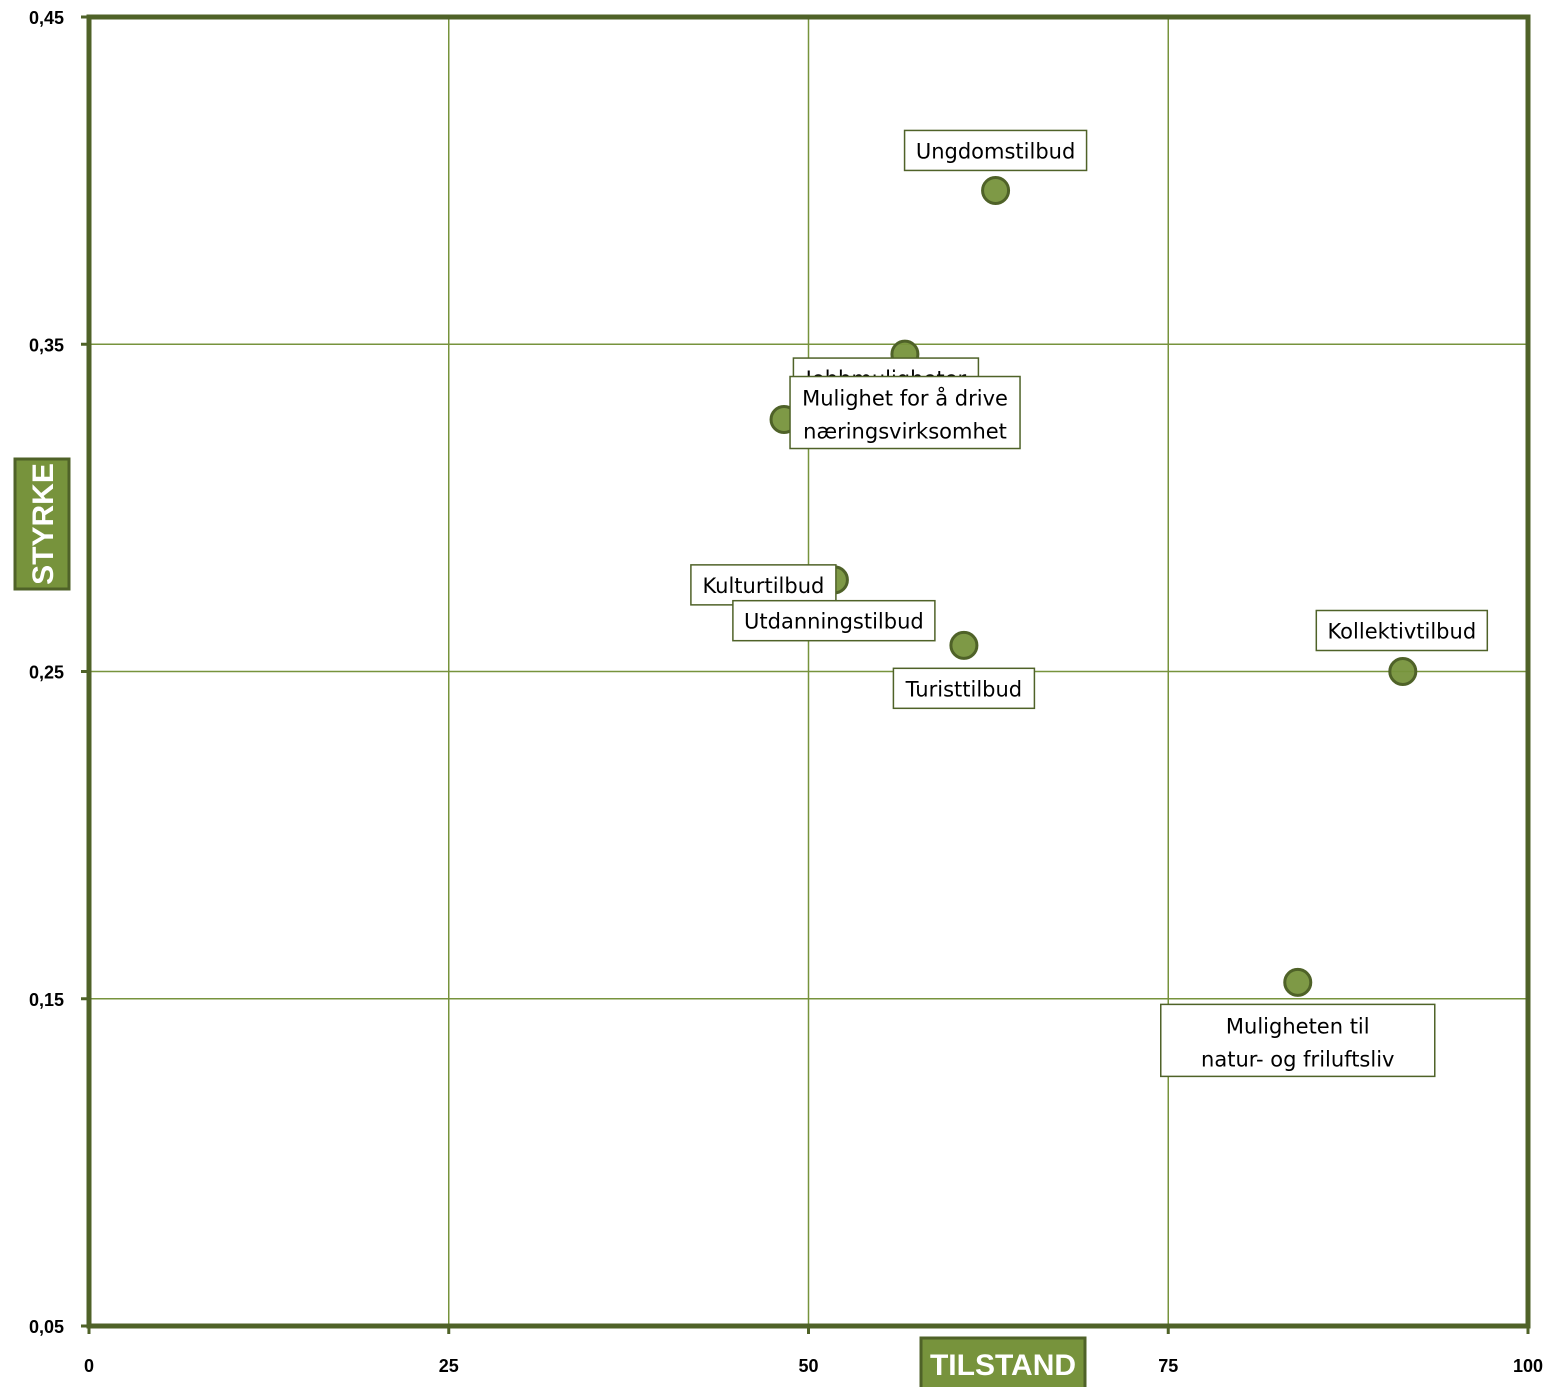 The image size is (1551, 1387). I want to click on y-axis-title: STYRKE, so click(43, 524).